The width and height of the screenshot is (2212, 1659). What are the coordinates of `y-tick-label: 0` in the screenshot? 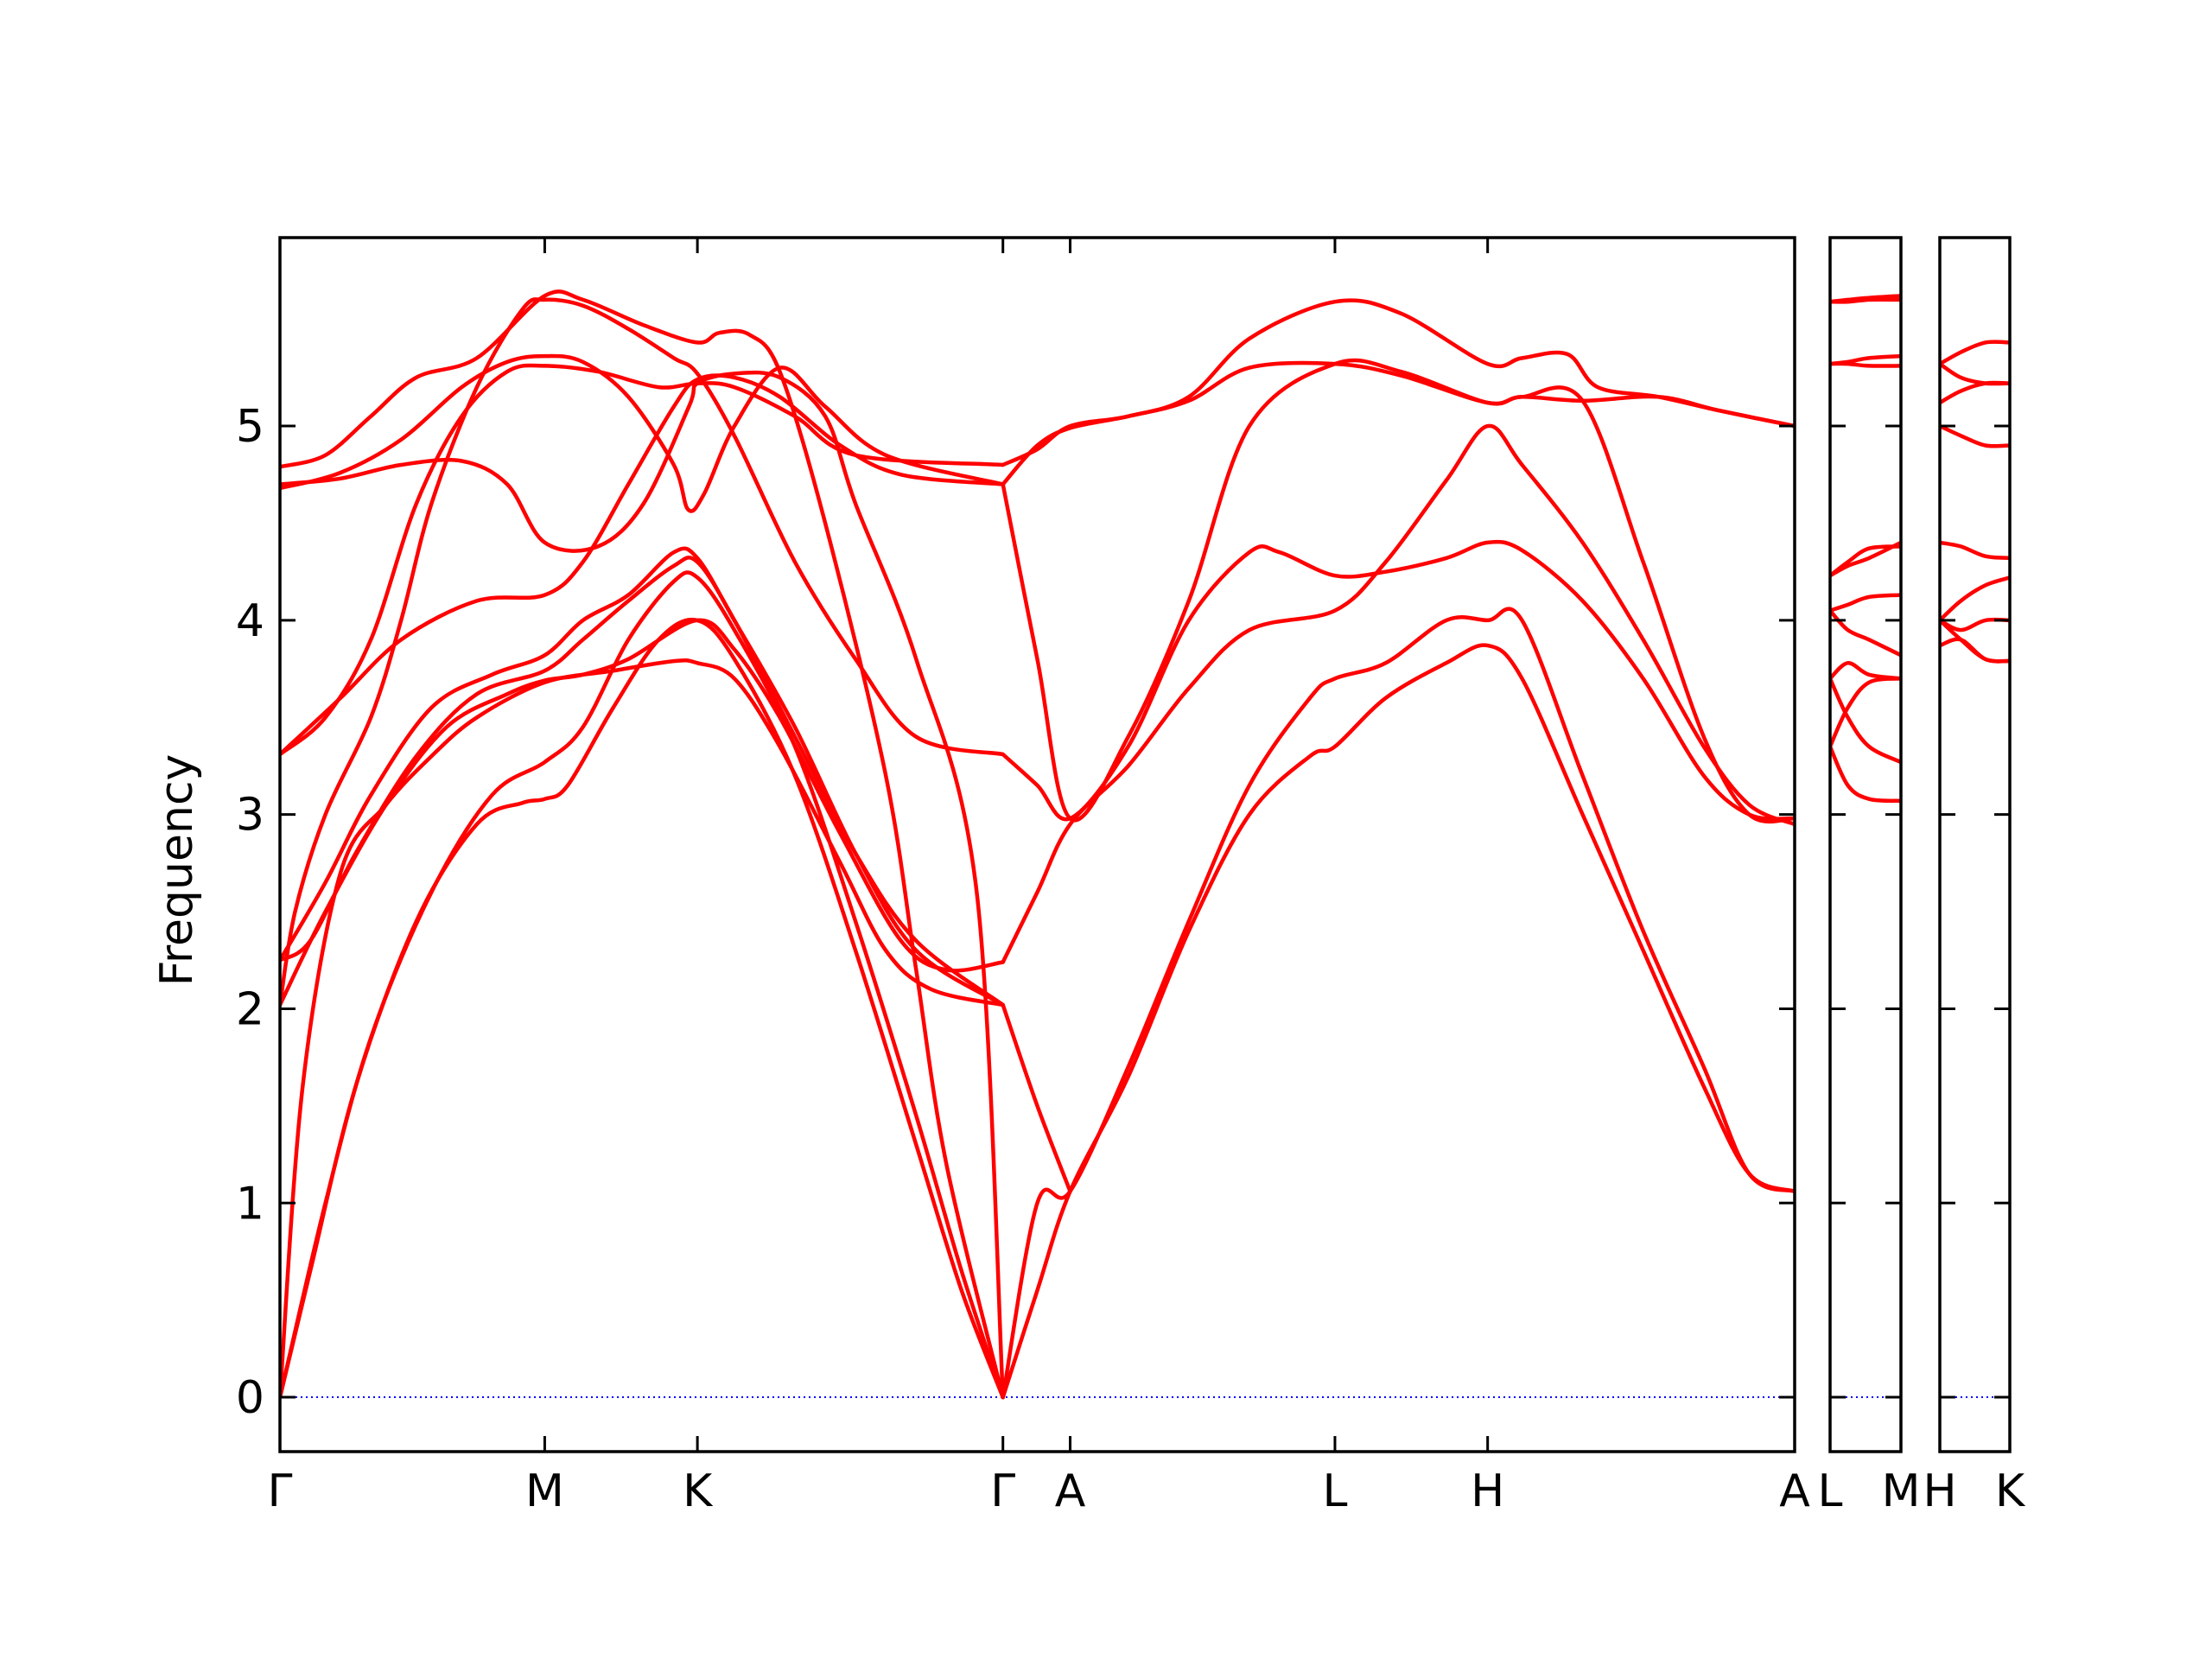 It's located at (250, 1398).